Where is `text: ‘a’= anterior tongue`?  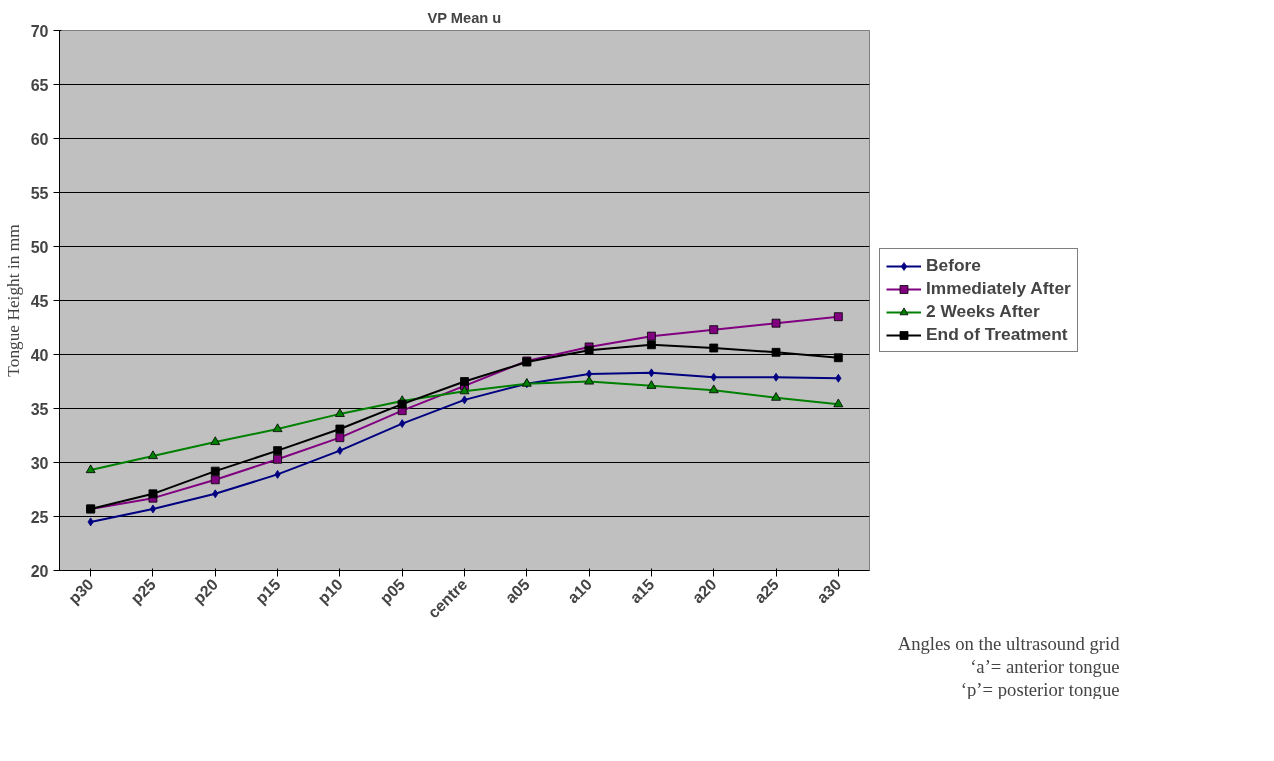
text: ‘a’= anterior tongue is located at coordinates (1045, 666).